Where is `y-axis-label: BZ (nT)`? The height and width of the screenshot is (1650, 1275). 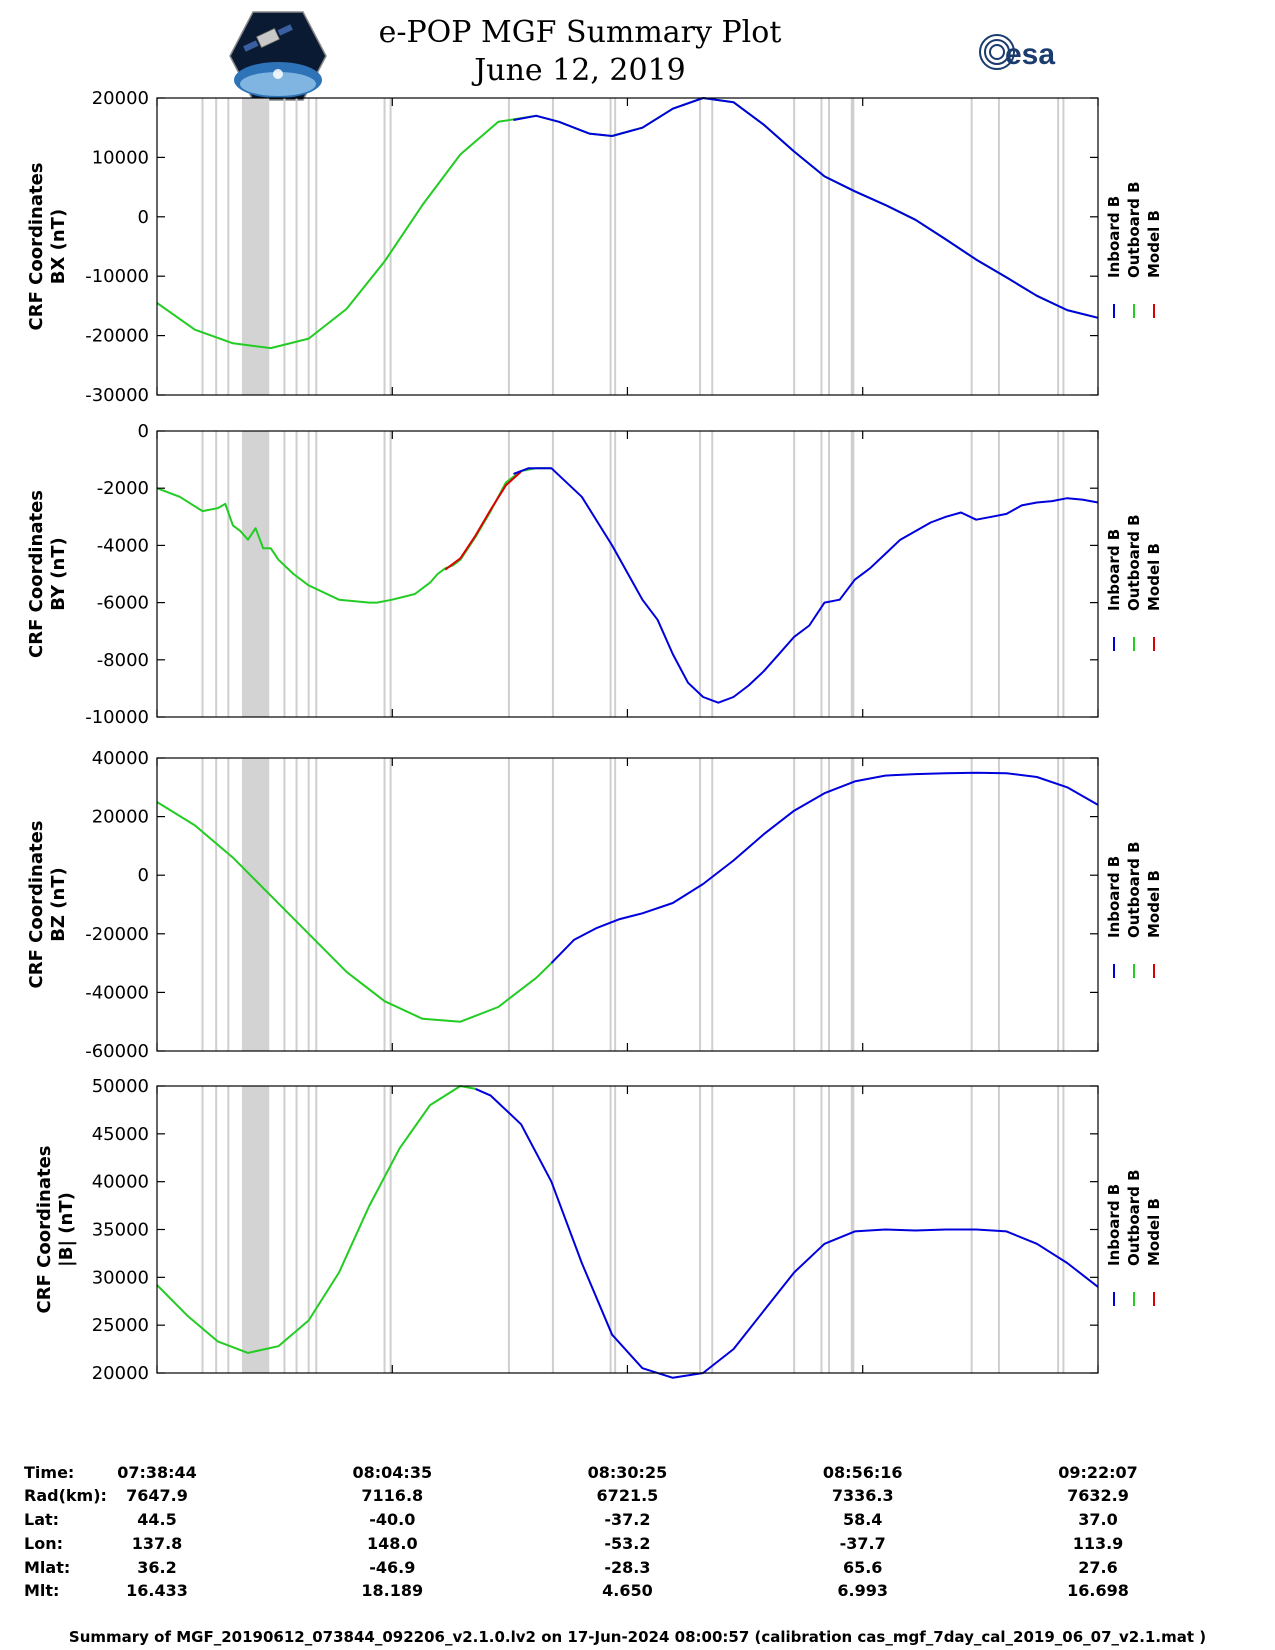
y-axis-label: BZ (nT) is located at coordinates (58, 904).